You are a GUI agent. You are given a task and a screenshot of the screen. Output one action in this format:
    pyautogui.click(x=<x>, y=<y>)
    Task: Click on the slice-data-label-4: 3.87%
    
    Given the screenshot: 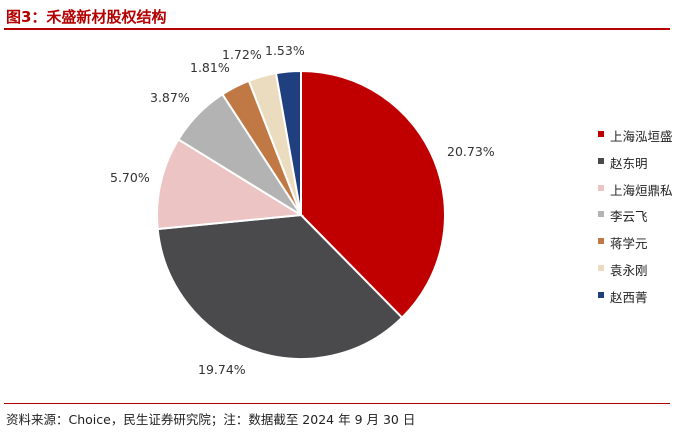 What is the action you would take?
    pyautogui.click(x=170, y=97)
    